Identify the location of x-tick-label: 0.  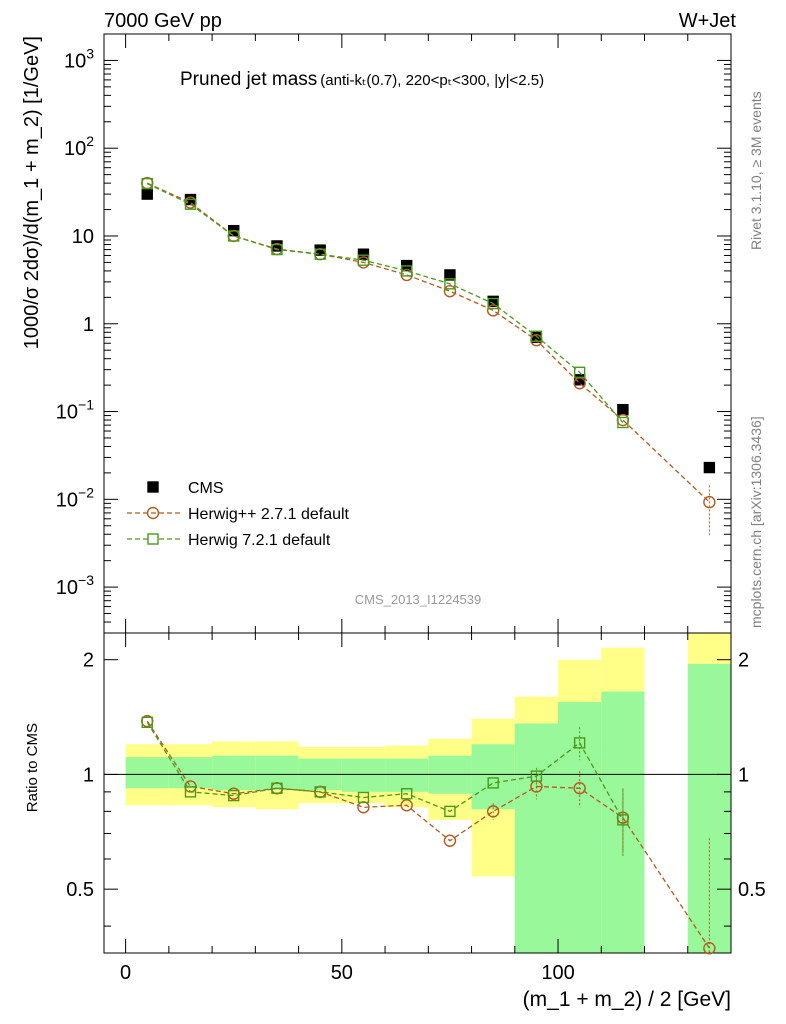
(125, 973).